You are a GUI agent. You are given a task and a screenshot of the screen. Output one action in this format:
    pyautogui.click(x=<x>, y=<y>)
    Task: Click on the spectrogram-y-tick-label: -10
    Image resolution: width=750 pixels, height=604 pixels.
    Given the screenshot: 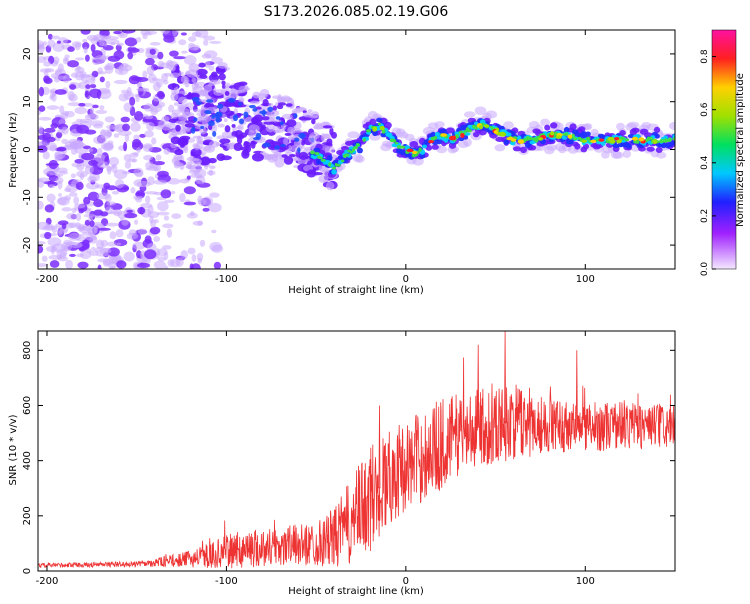 What is the action you would take?
    pyautogui.click(x=27, y=197)
    